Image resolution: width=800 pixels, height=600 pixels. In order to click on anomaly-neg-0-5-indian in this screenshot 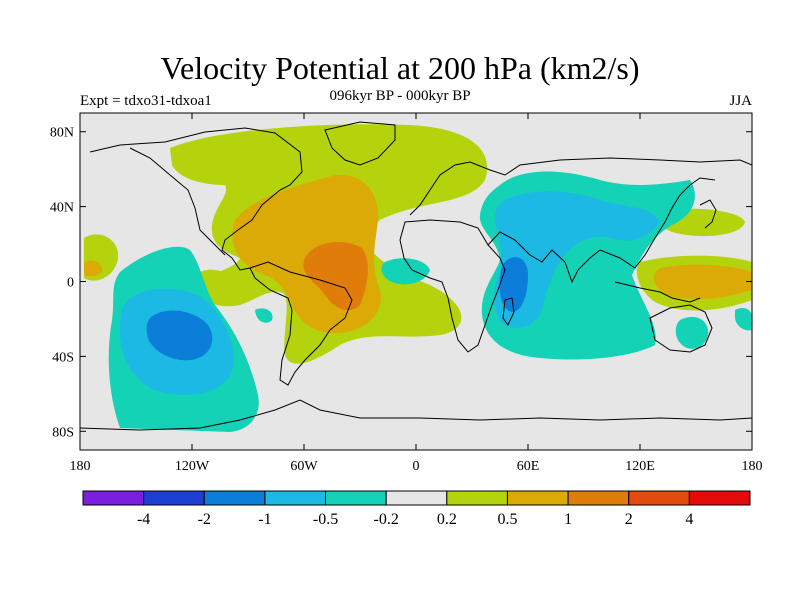, I will do `click(577, 259)`.